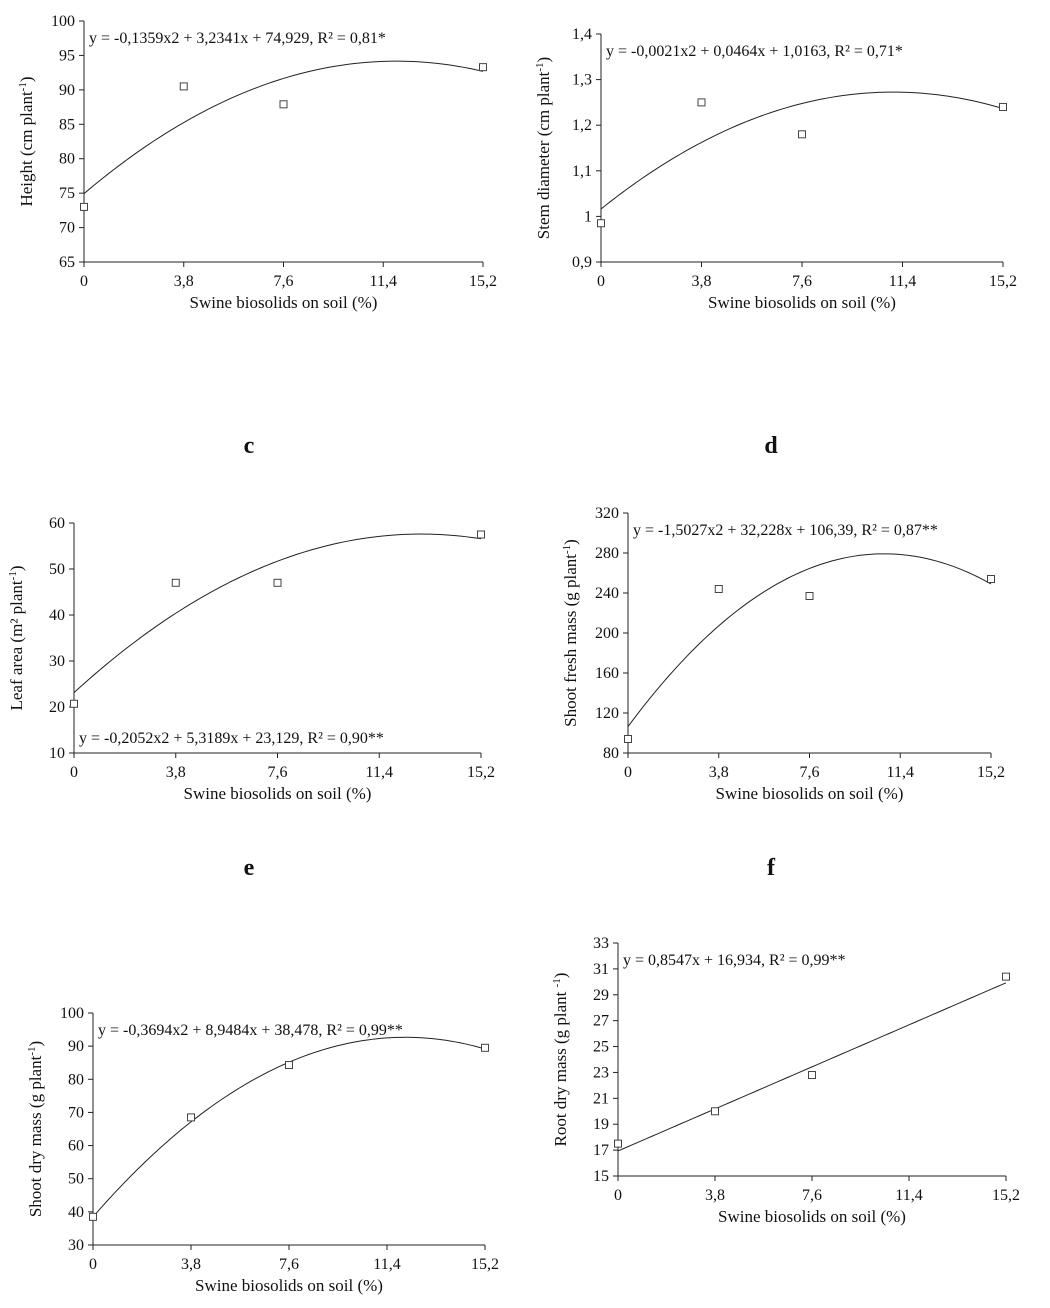 This screenshot has height=1308, width=1050. I want to click on y-tick-label: 100, so click(72, 1013).